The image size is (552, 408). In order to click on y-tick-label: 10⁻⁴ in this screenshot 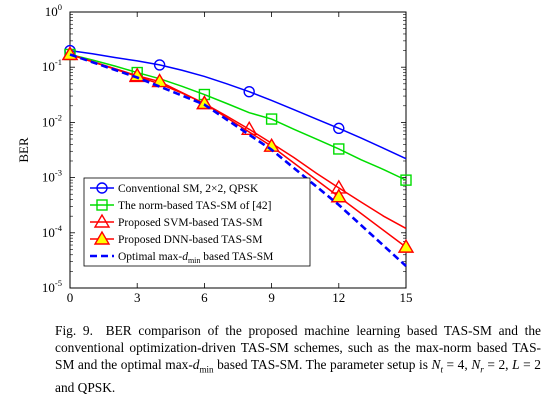, I will do `click(52, 231)`.